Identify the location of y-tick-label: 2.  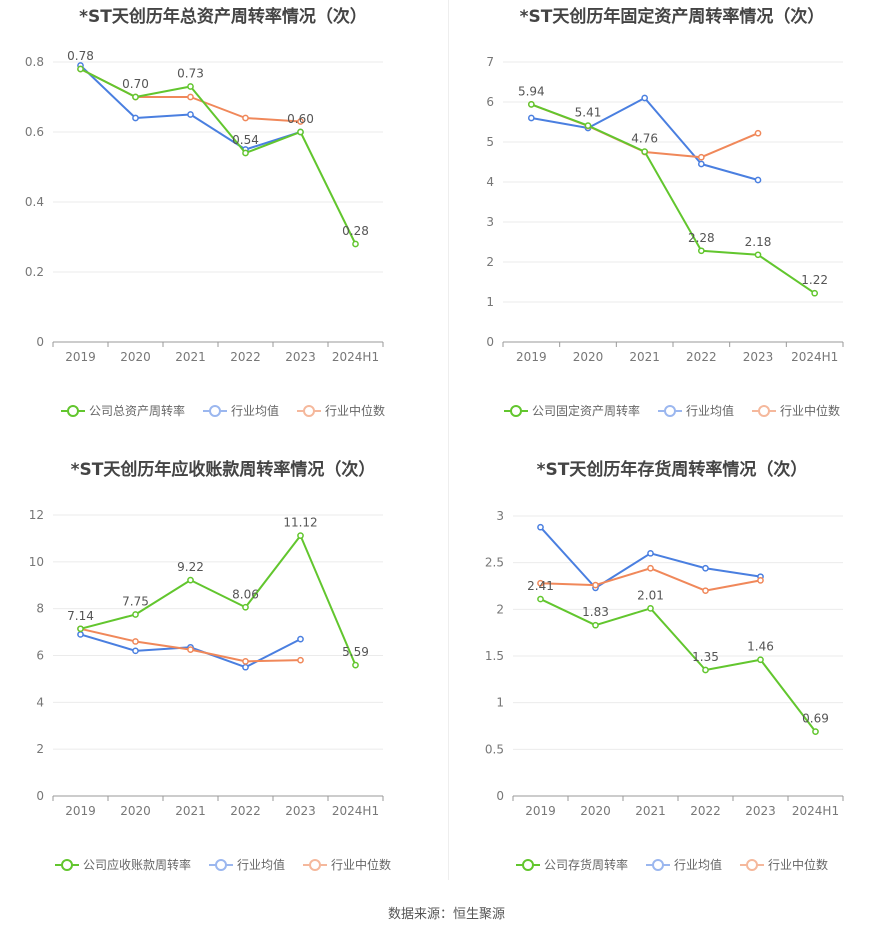
(490, 262).